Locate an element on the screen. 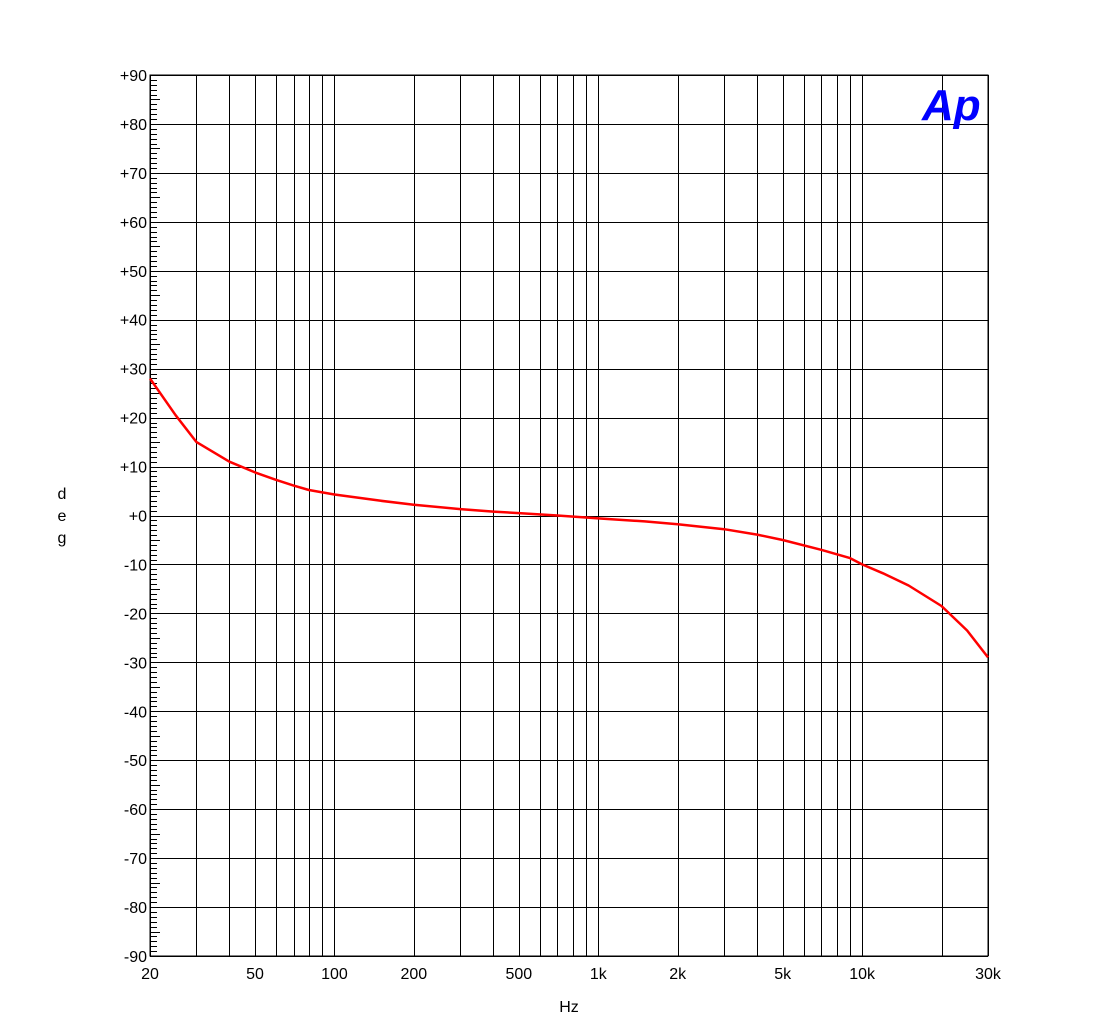 Image resolution: width=1111 pixels, height=1023 pixels. x-tick-label: 200 is located at coordinates (413, 974).